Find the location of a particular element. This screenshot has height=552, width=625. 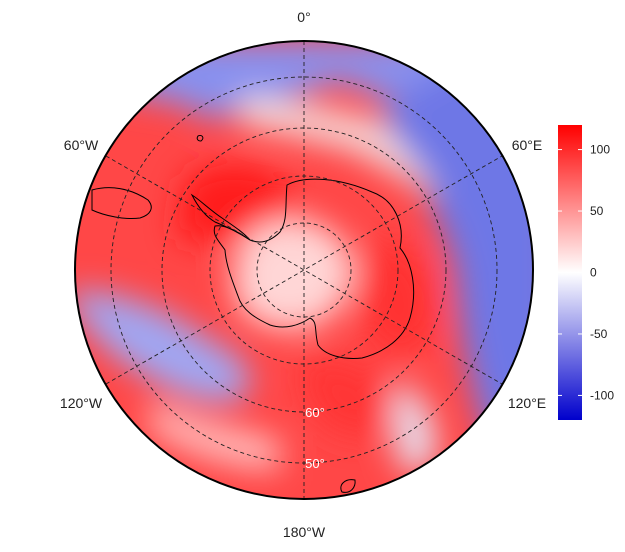

colorbar: 100 50 0 -50 -100 is located at coordinates (586, 272).